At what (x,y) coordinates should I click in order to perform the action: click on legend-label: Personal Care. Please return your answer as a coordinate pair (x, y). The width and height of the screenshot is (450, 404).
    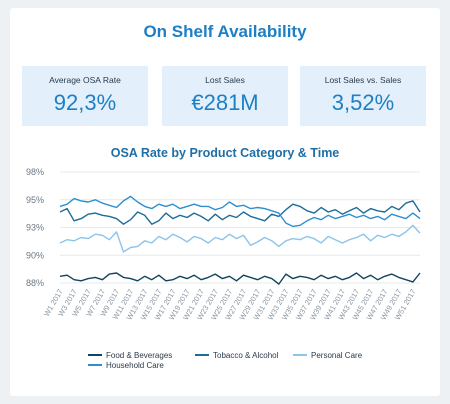
    Looking at the image, I should click on (337, 355).